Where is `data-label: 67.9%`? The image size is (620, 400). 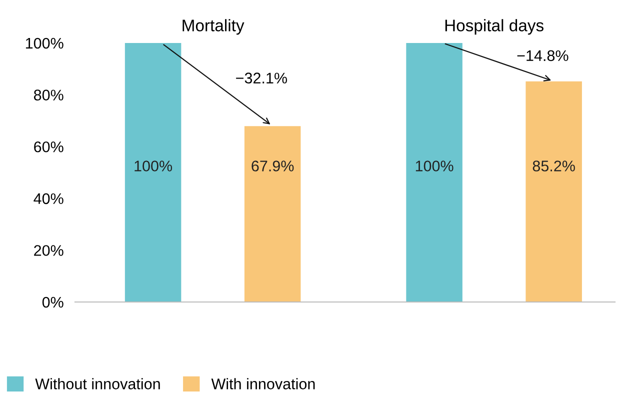
data-label: 67.9% is located at coordinates (273, 166).